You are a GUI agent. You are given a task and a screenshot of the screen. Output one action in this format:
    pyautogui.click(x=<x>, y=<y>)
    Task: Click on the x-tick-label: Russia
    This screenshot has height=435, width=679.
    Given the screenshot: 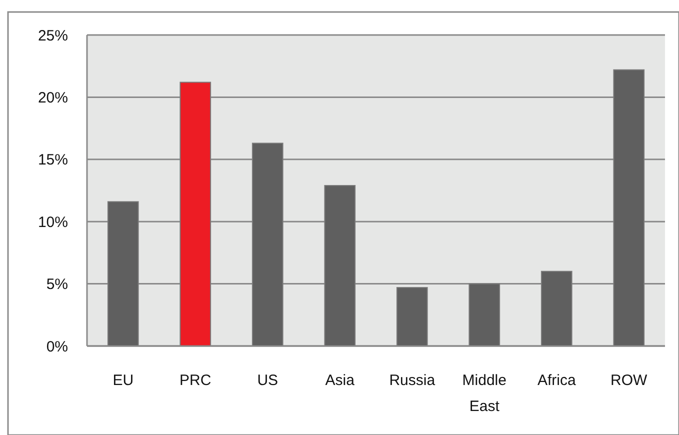 What is the action you would take?
    pyautogui.click(x=412, y=380)
    